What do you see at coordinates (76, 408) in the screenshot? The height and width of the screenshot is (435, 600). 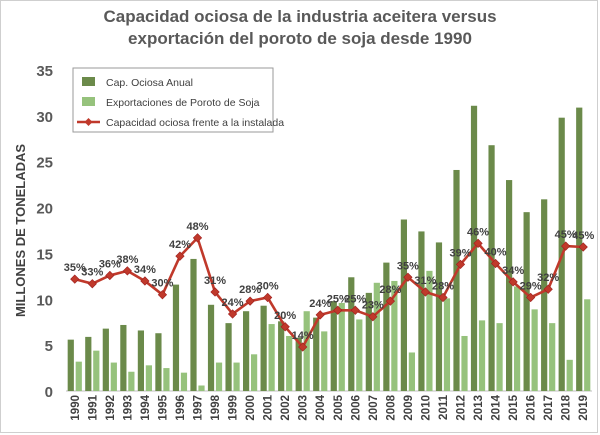 I see `x-tick-label: 1990` at bounding box center [76, 408].